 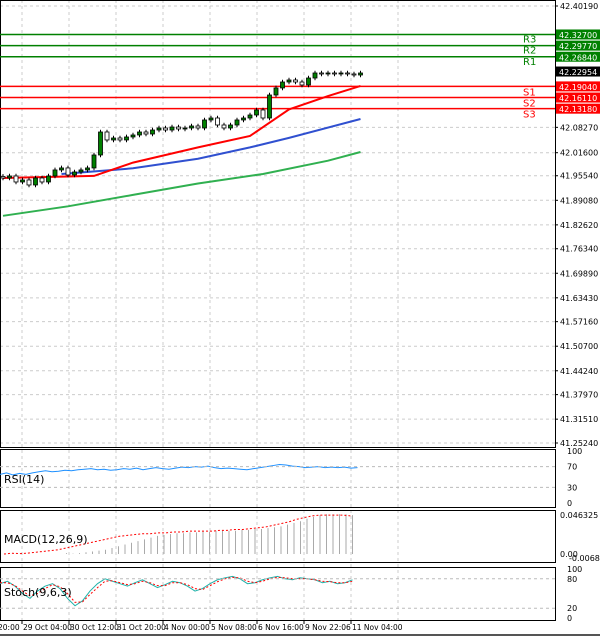 What do you see at coordinates (10, 627) in the screenshot?
I see `time-axis-label: 20:00` at bounding box center [10, 627].